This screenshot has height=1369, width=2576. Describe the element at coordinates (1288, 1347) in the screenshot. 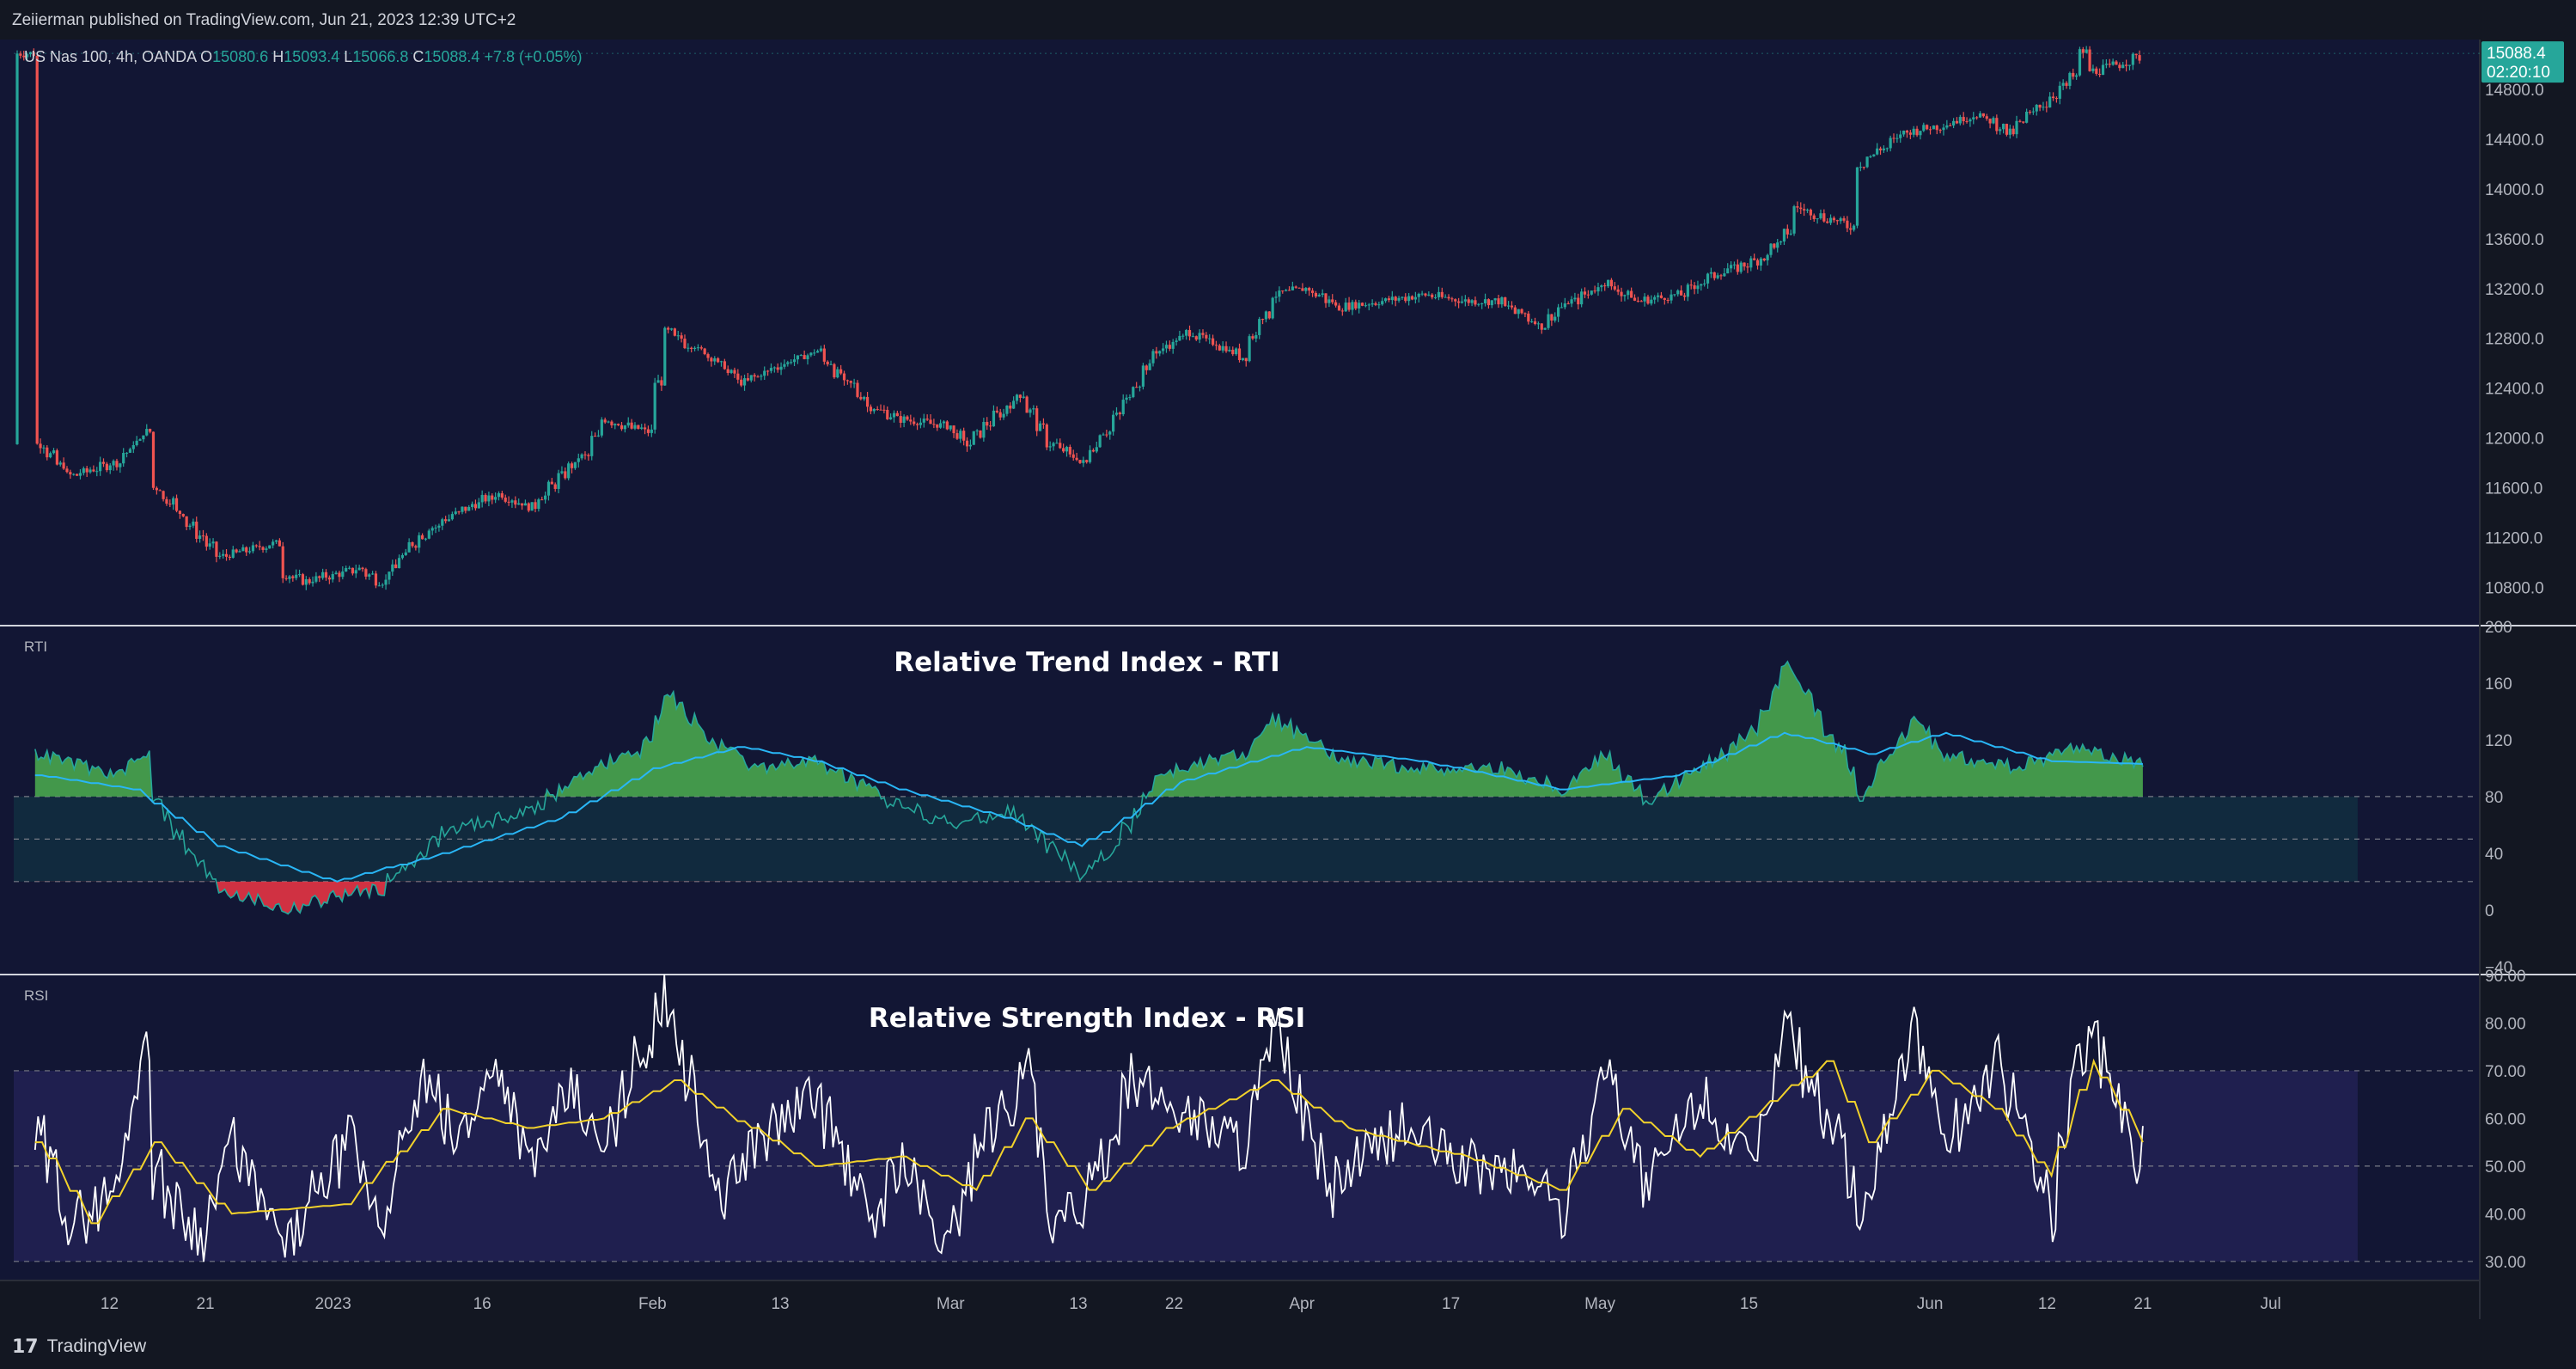

I see `footer` at that location.